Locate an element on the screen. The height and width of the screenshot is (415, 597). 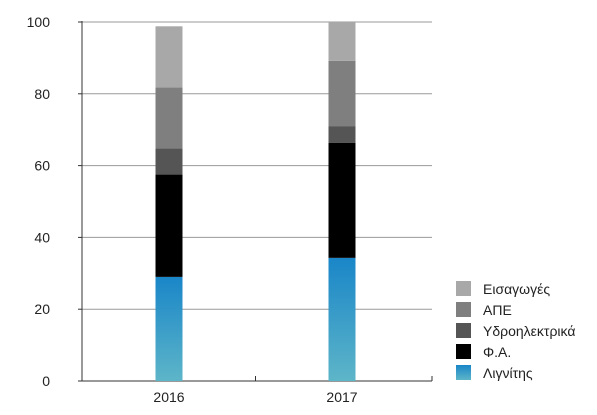
y-tick-label: 20 is located at coordinates (42, 309).